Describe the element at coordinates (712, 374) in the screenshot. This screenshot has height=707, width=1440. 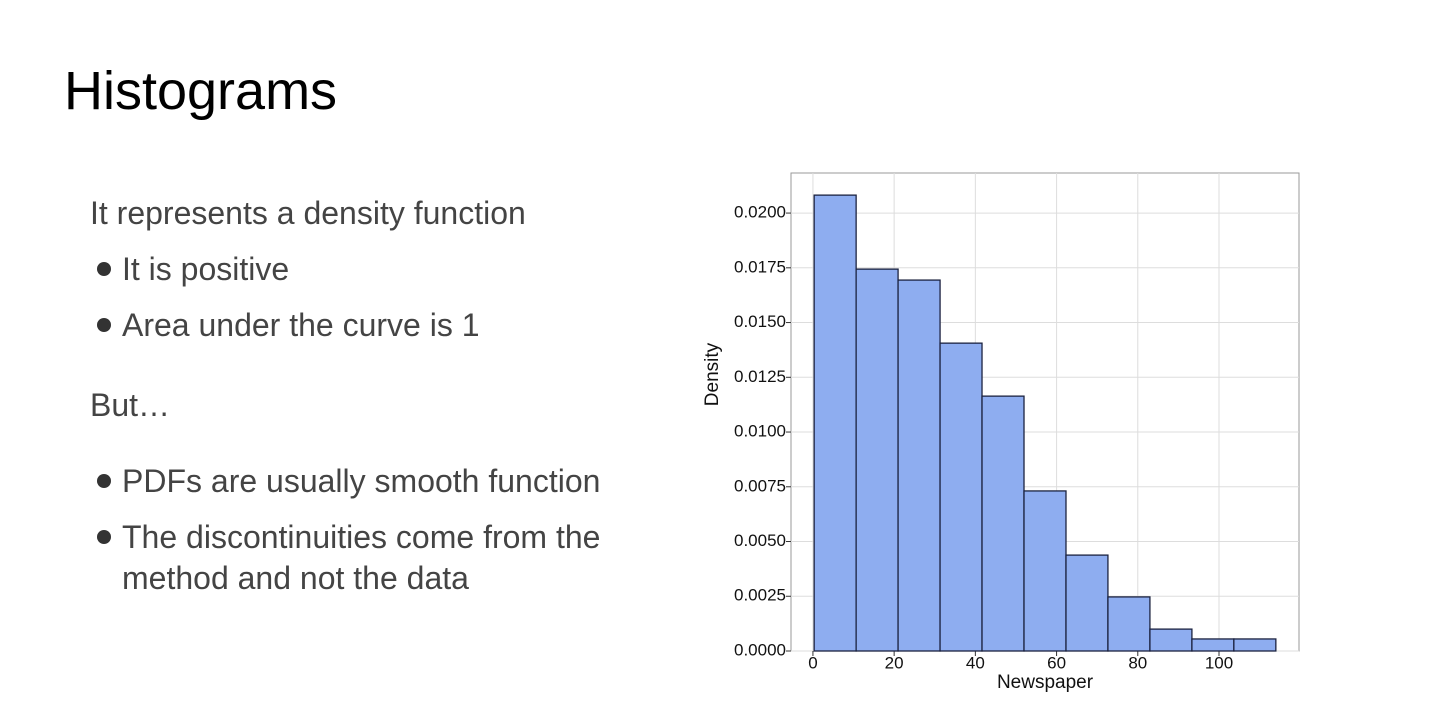
I see `y-axis-label: Density` at that location.